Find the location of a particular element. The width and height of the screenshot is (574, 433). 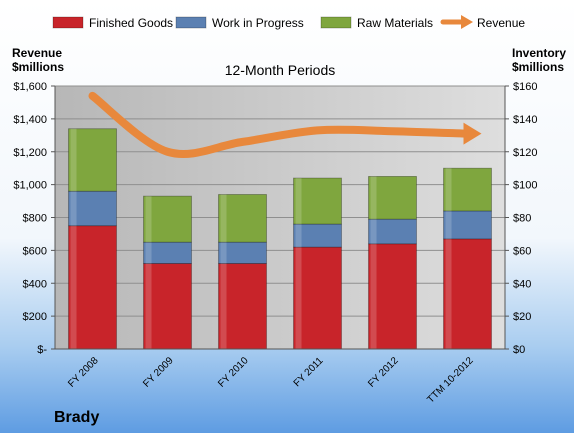

left-tick-label: $1,200 is located at coordinates (30, 153).